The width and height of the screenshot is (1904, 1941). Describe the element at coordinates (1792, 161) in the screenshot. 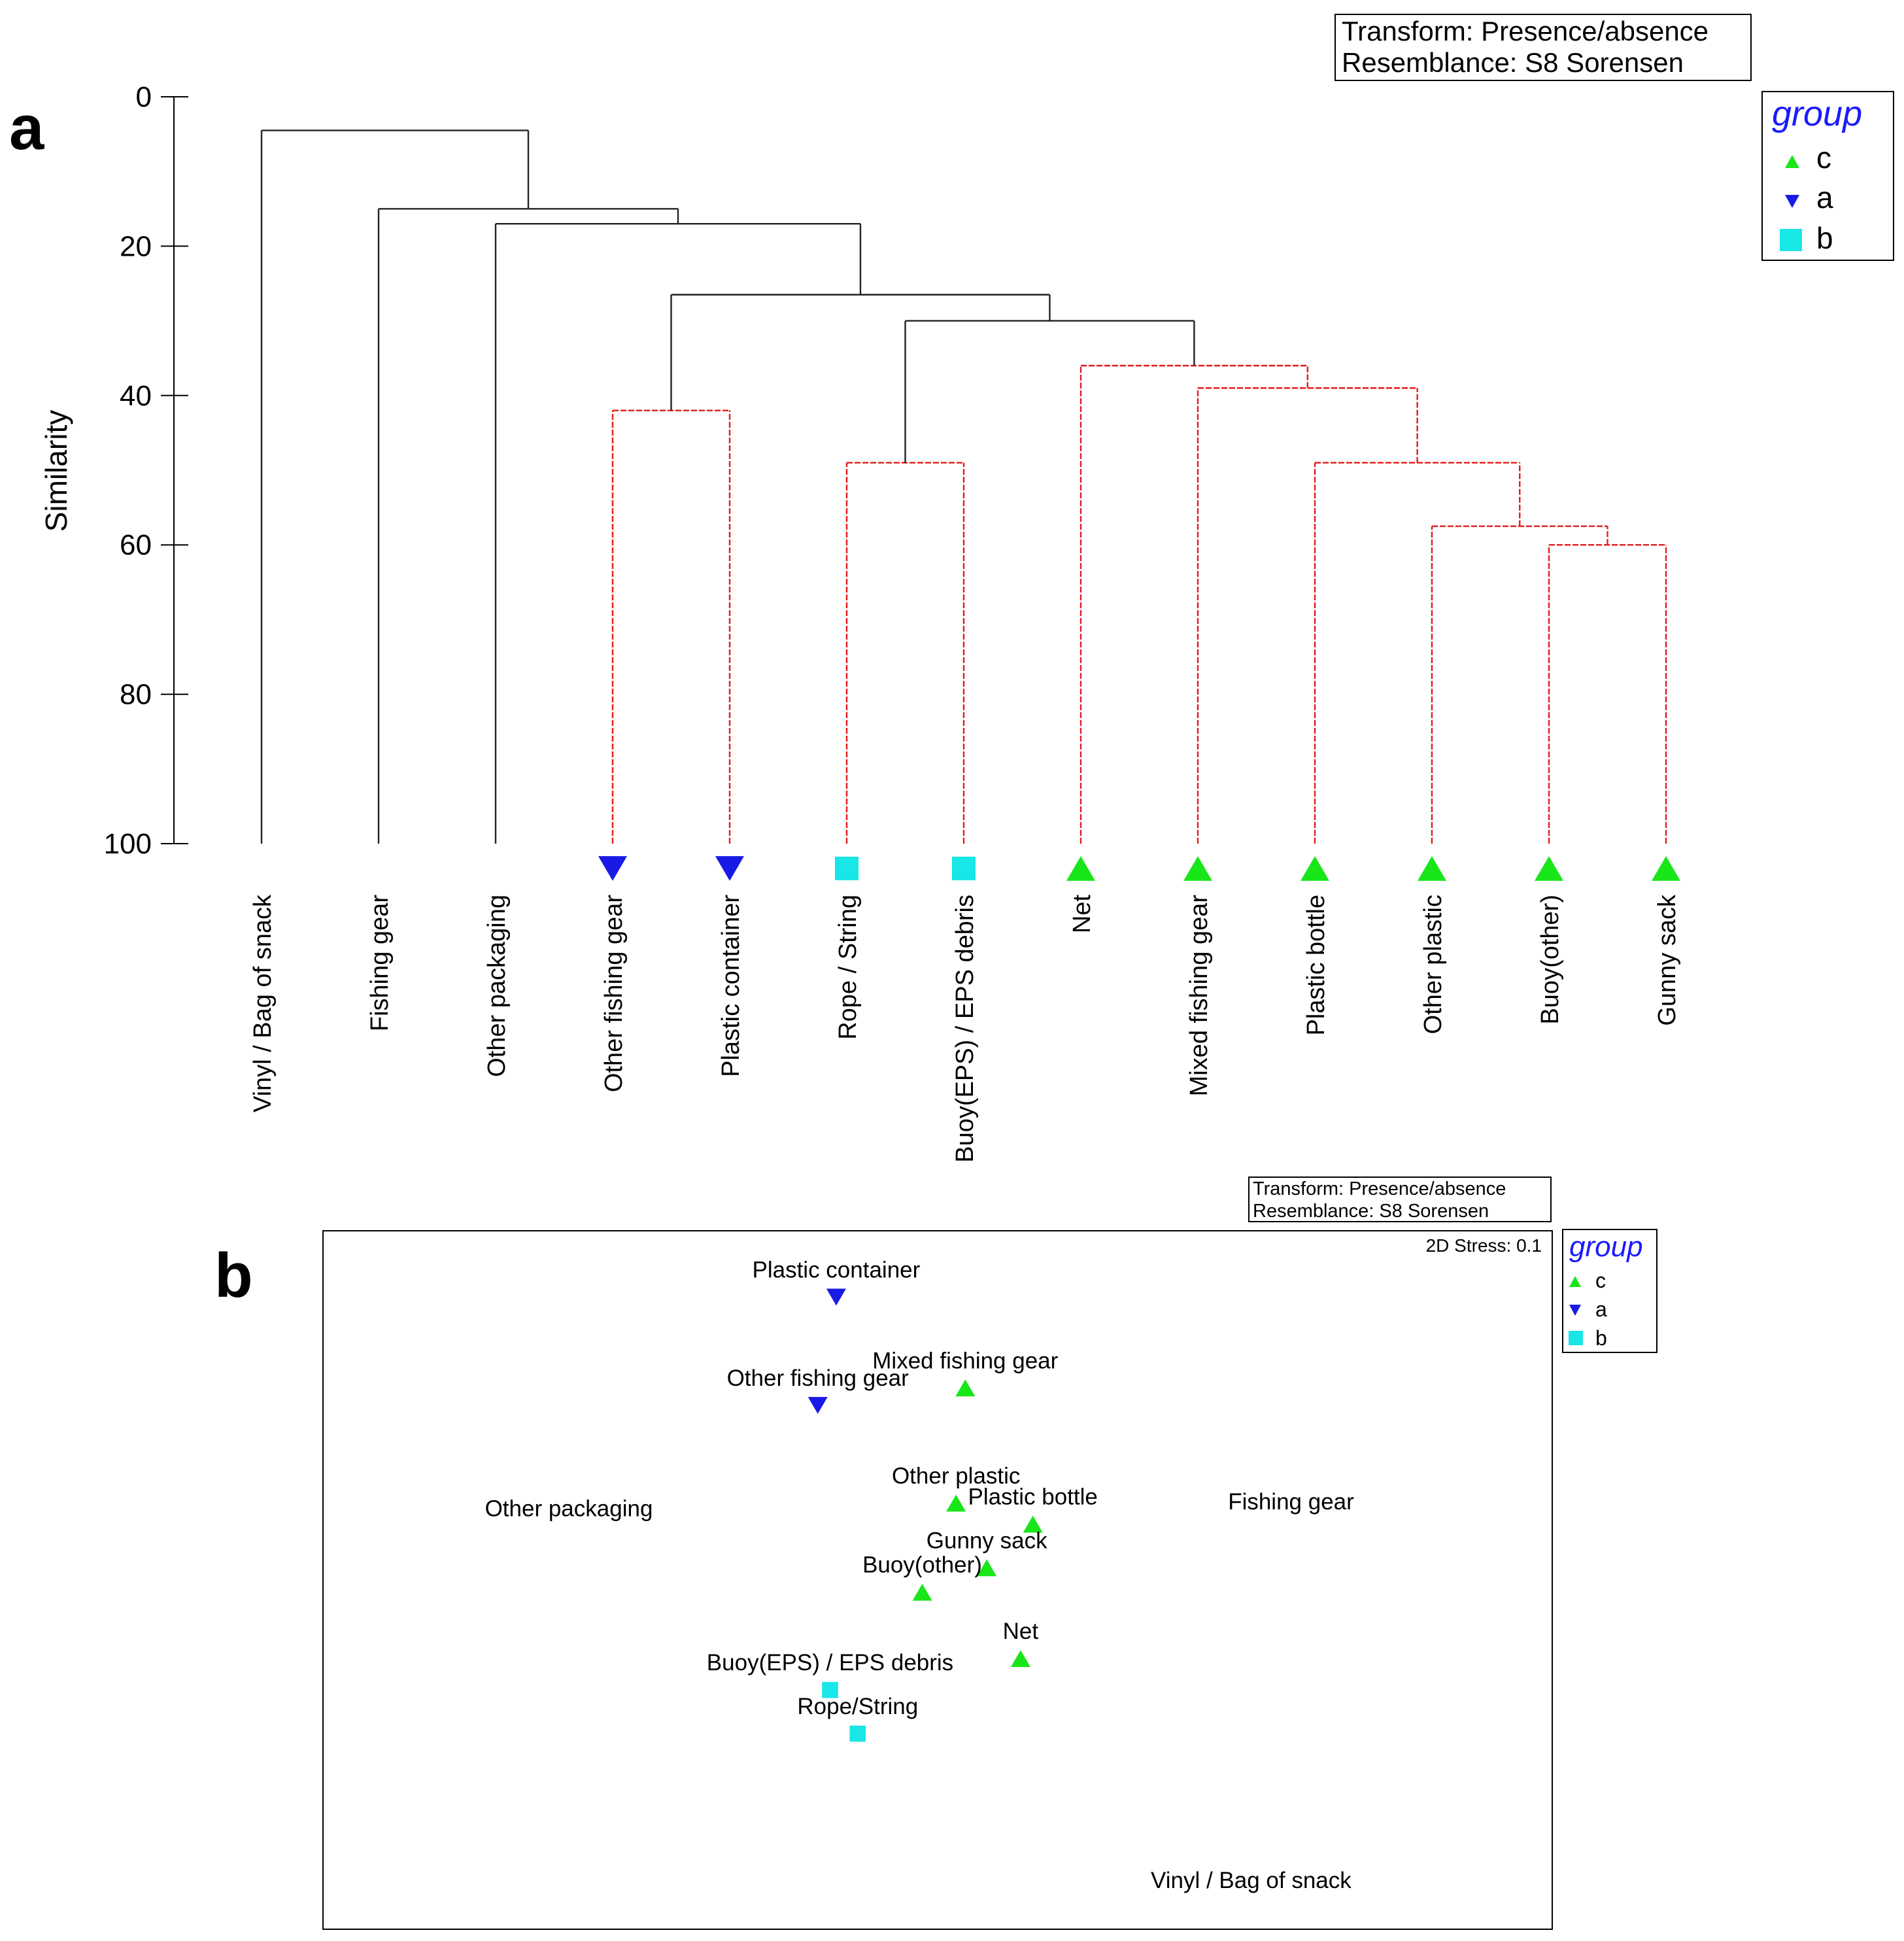

I see `legend-marker-c-a` at that location.